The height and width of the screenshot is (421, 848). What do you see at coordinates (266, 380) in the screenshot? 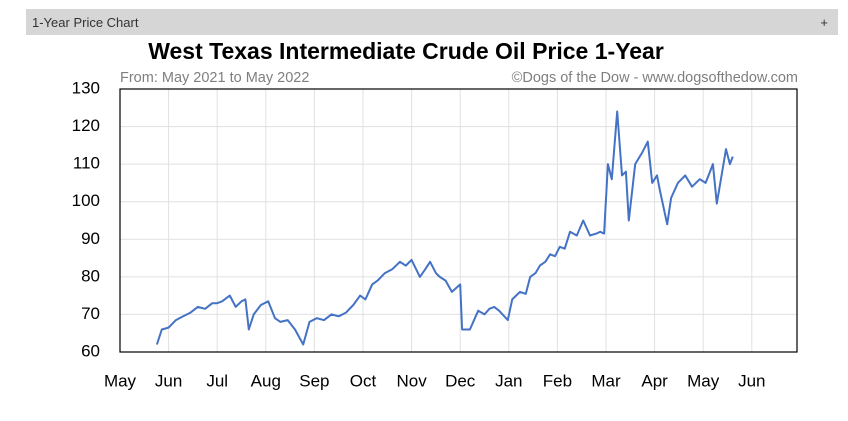
I see `x-tick-label: Aug` at bounding box center [266, 380].